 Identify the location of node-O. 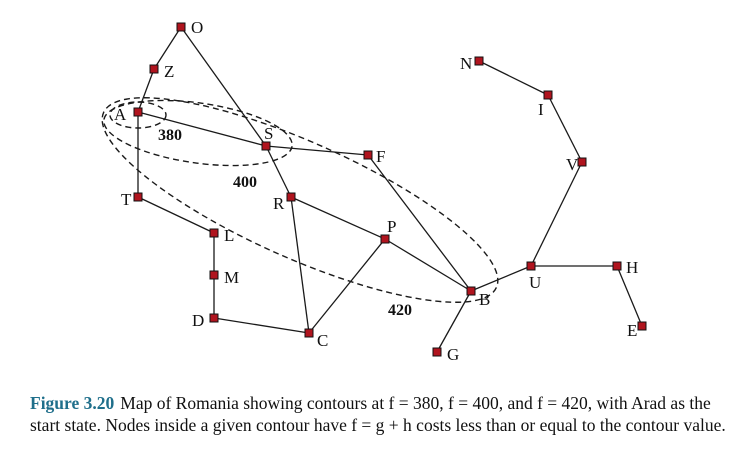
(181, 27).